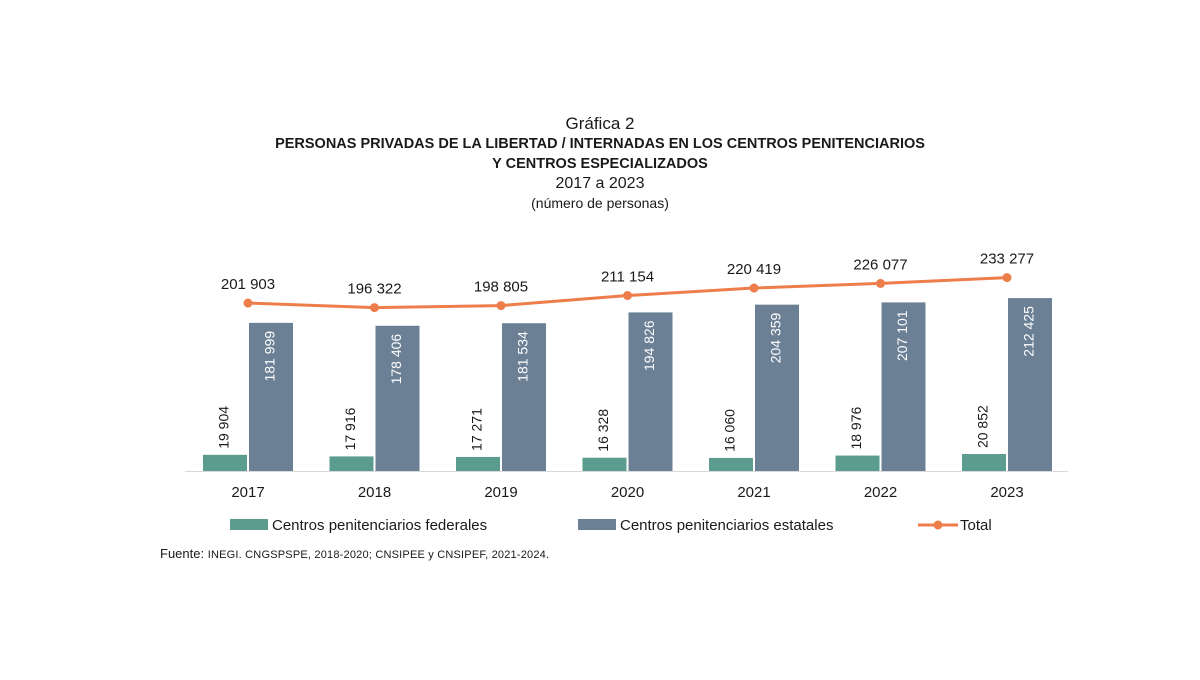  Describe the element at coordinates (224, 427) in the screenshot. I see `label-federales-2017: 19 904` at that location.